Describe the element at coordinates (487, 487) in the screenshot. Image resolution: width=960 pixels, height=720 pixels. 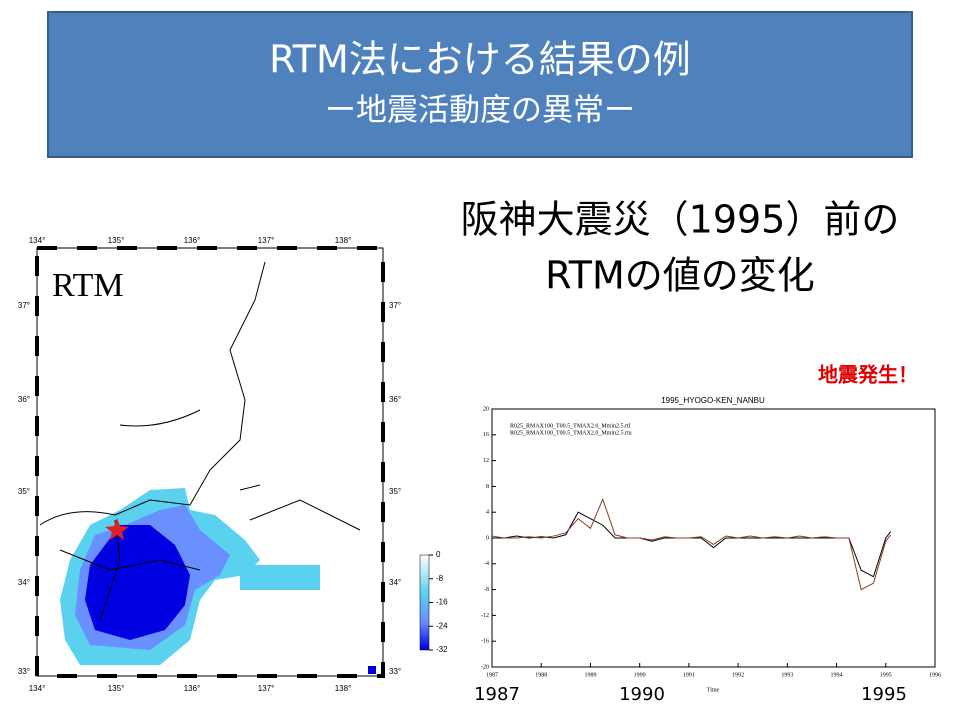
I see `y-tick-label: 8` at that location.